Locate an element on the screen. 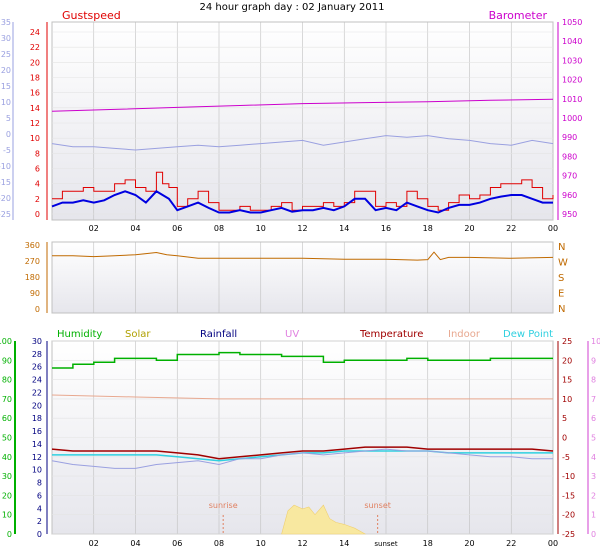 This screenshot has height=555, width=600. humidity-tick-label: 50 is located at coordinates (7, 438).